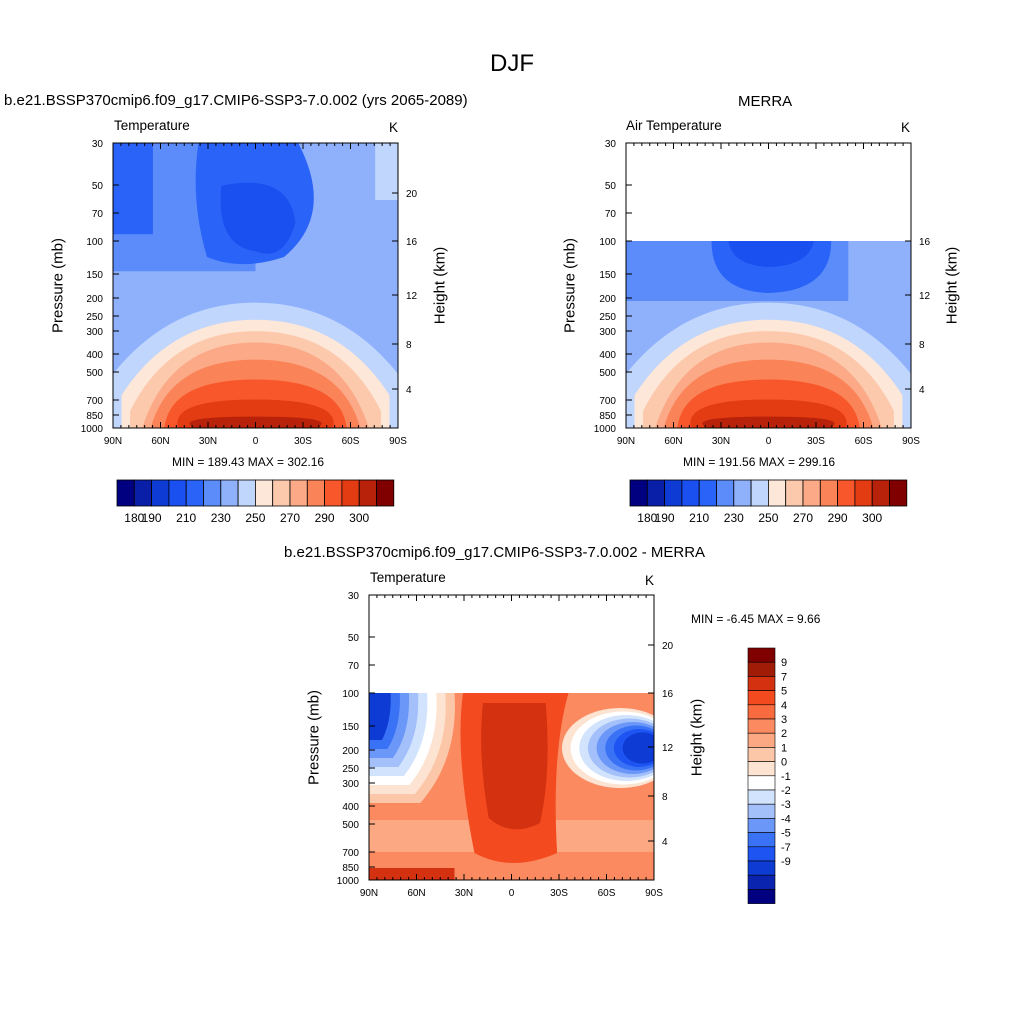 This screenshot has height=1024, width=1024. I want to click on panel3-xtick-label: 30N, so click(464, 893).